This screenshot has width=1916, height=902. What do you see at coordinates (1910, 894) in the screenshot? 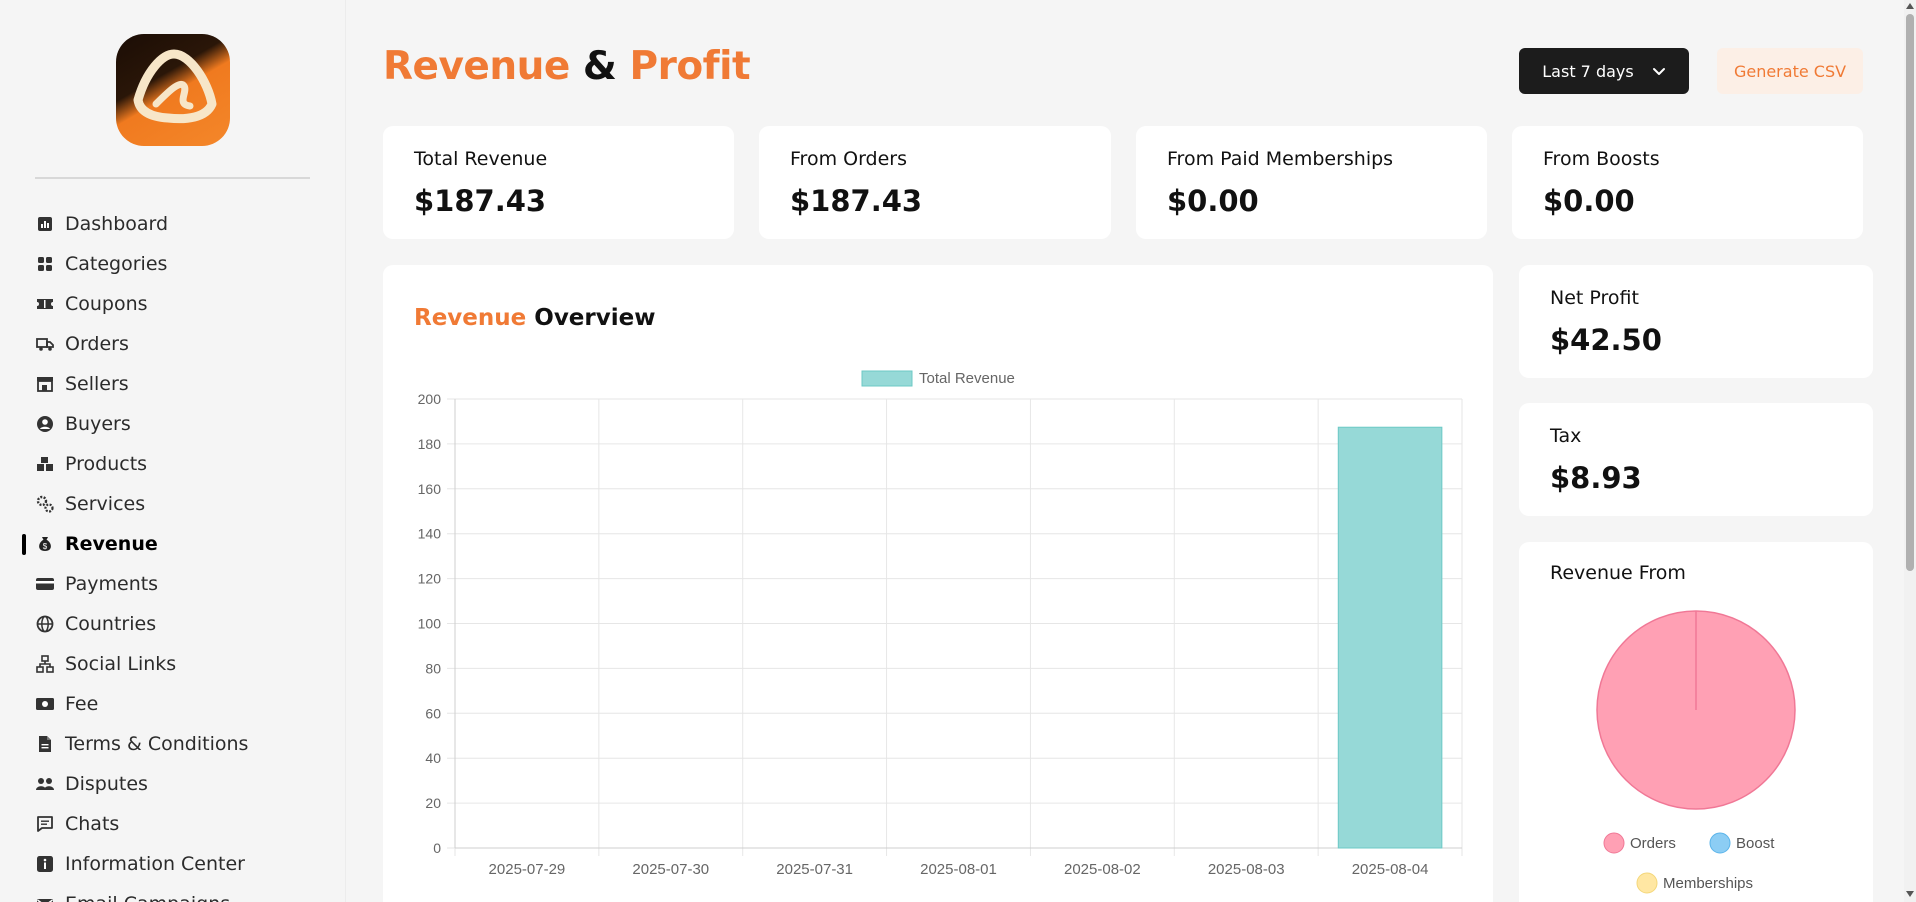
I see `scroll-down-arrow-icon` at bounding box center [1910, 894].